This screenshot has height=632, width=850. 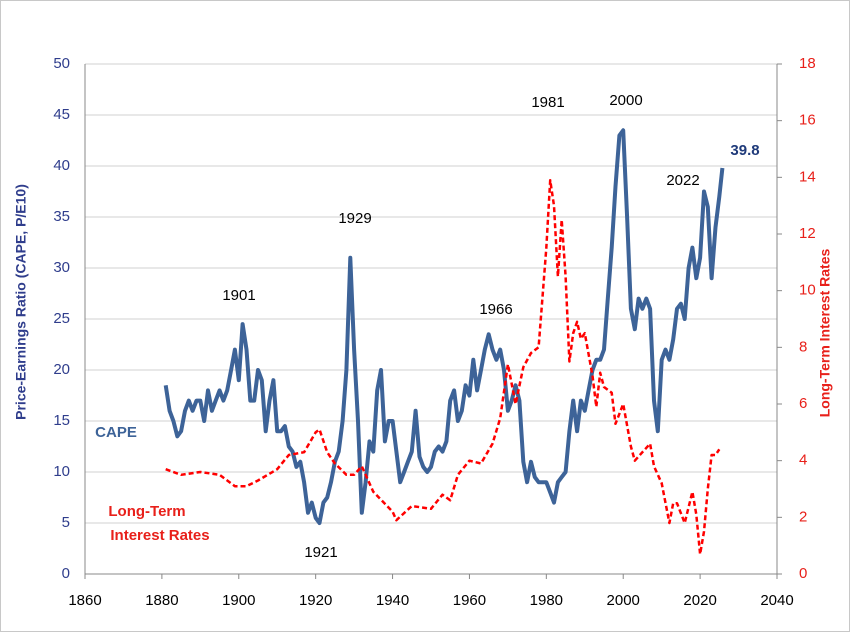 I want to click on x-tick-label: 1920, so click(x=315, y=600).